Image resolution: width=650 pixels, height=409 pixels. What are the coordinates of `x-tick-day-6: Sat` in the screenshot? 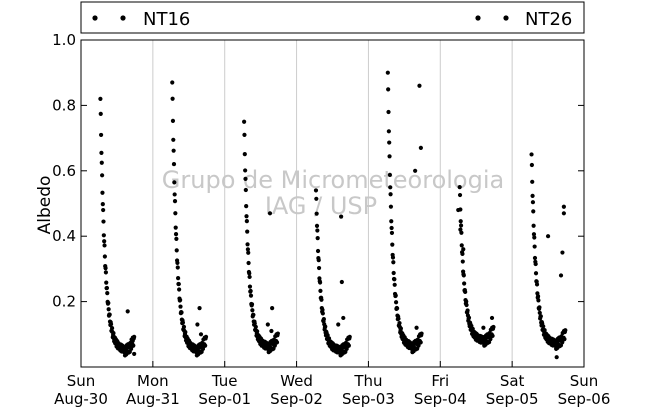 It's located at (512, 381).